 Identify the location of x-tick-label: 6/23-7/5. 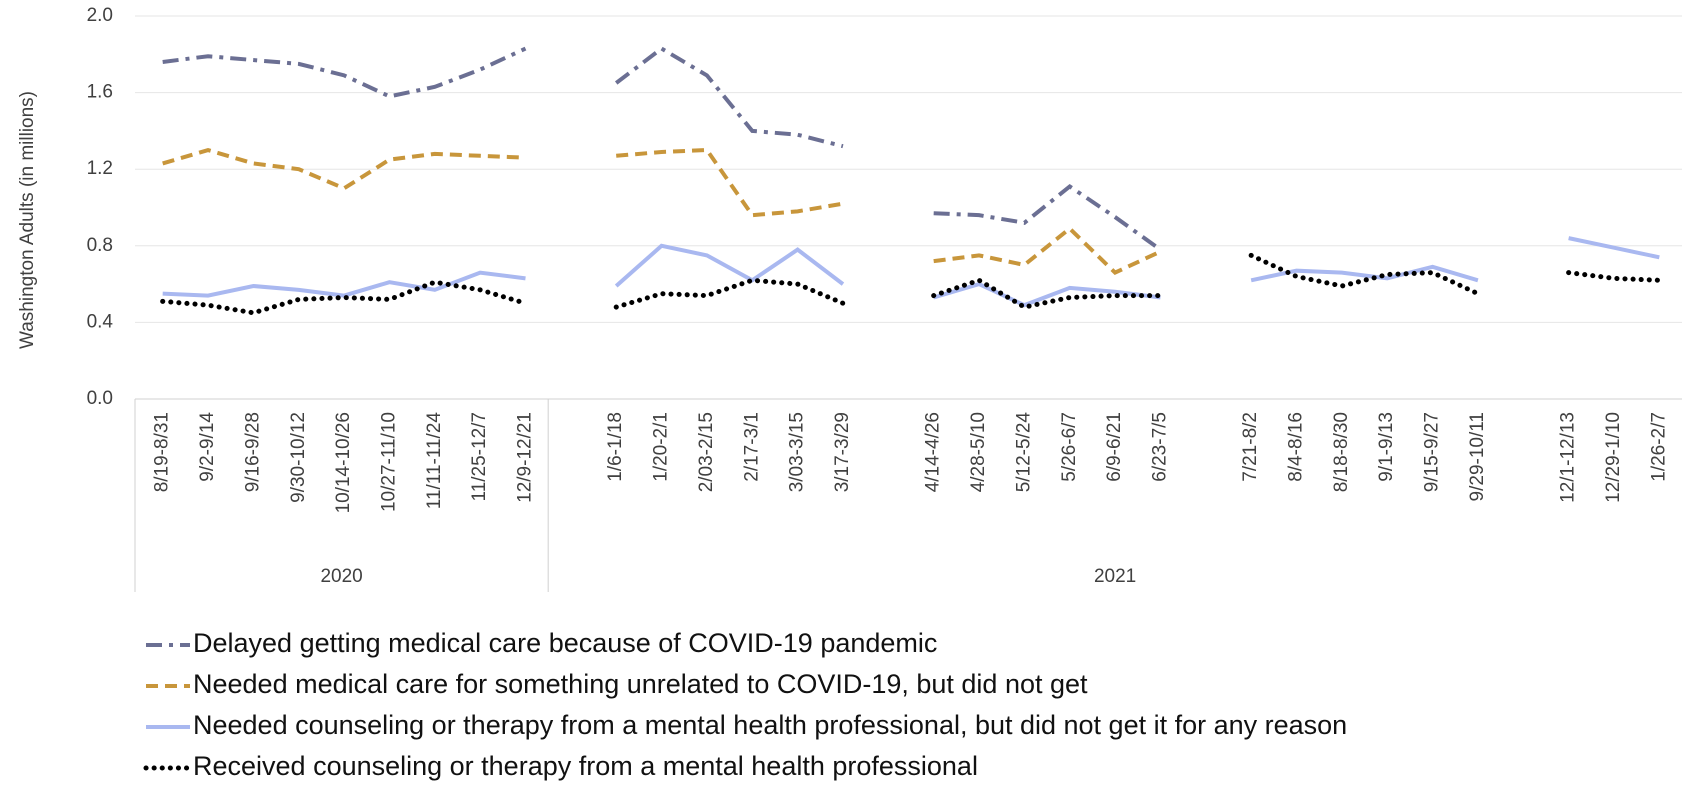
(1159, 447).